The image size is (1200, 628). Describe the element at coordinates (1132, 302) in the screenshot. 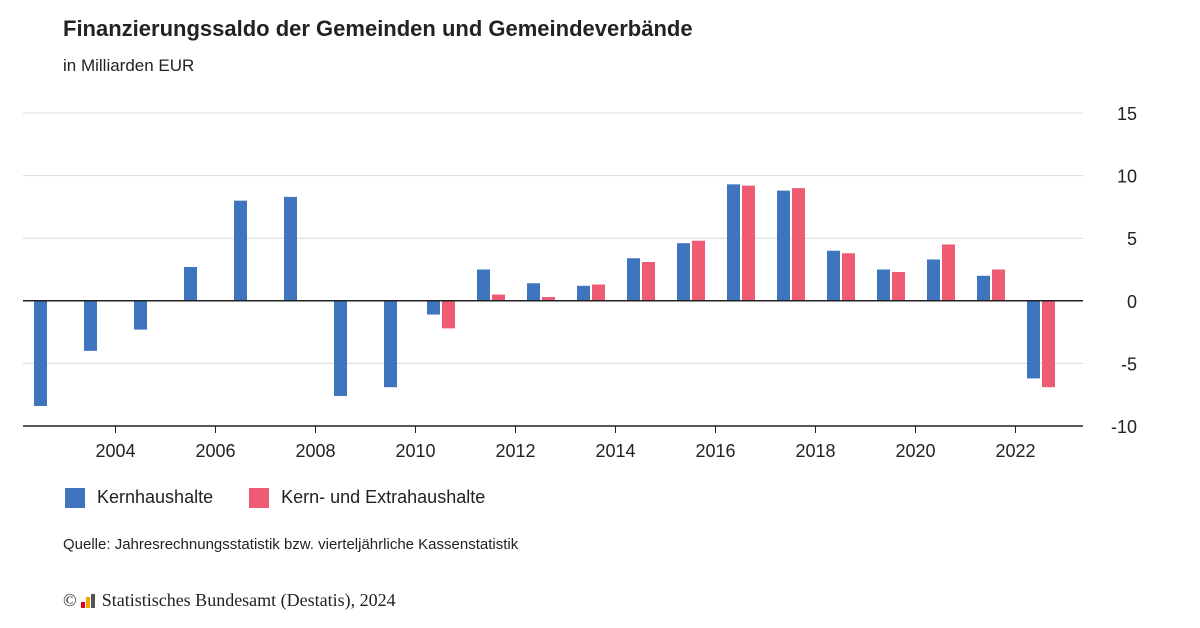

I see `y-tick-label: 0` at that location.